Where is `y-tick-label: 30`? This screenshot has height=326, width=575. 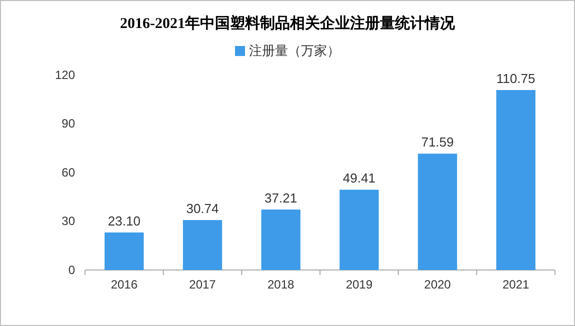
y-tick-label: 30 is located at coordinates (69, 221).